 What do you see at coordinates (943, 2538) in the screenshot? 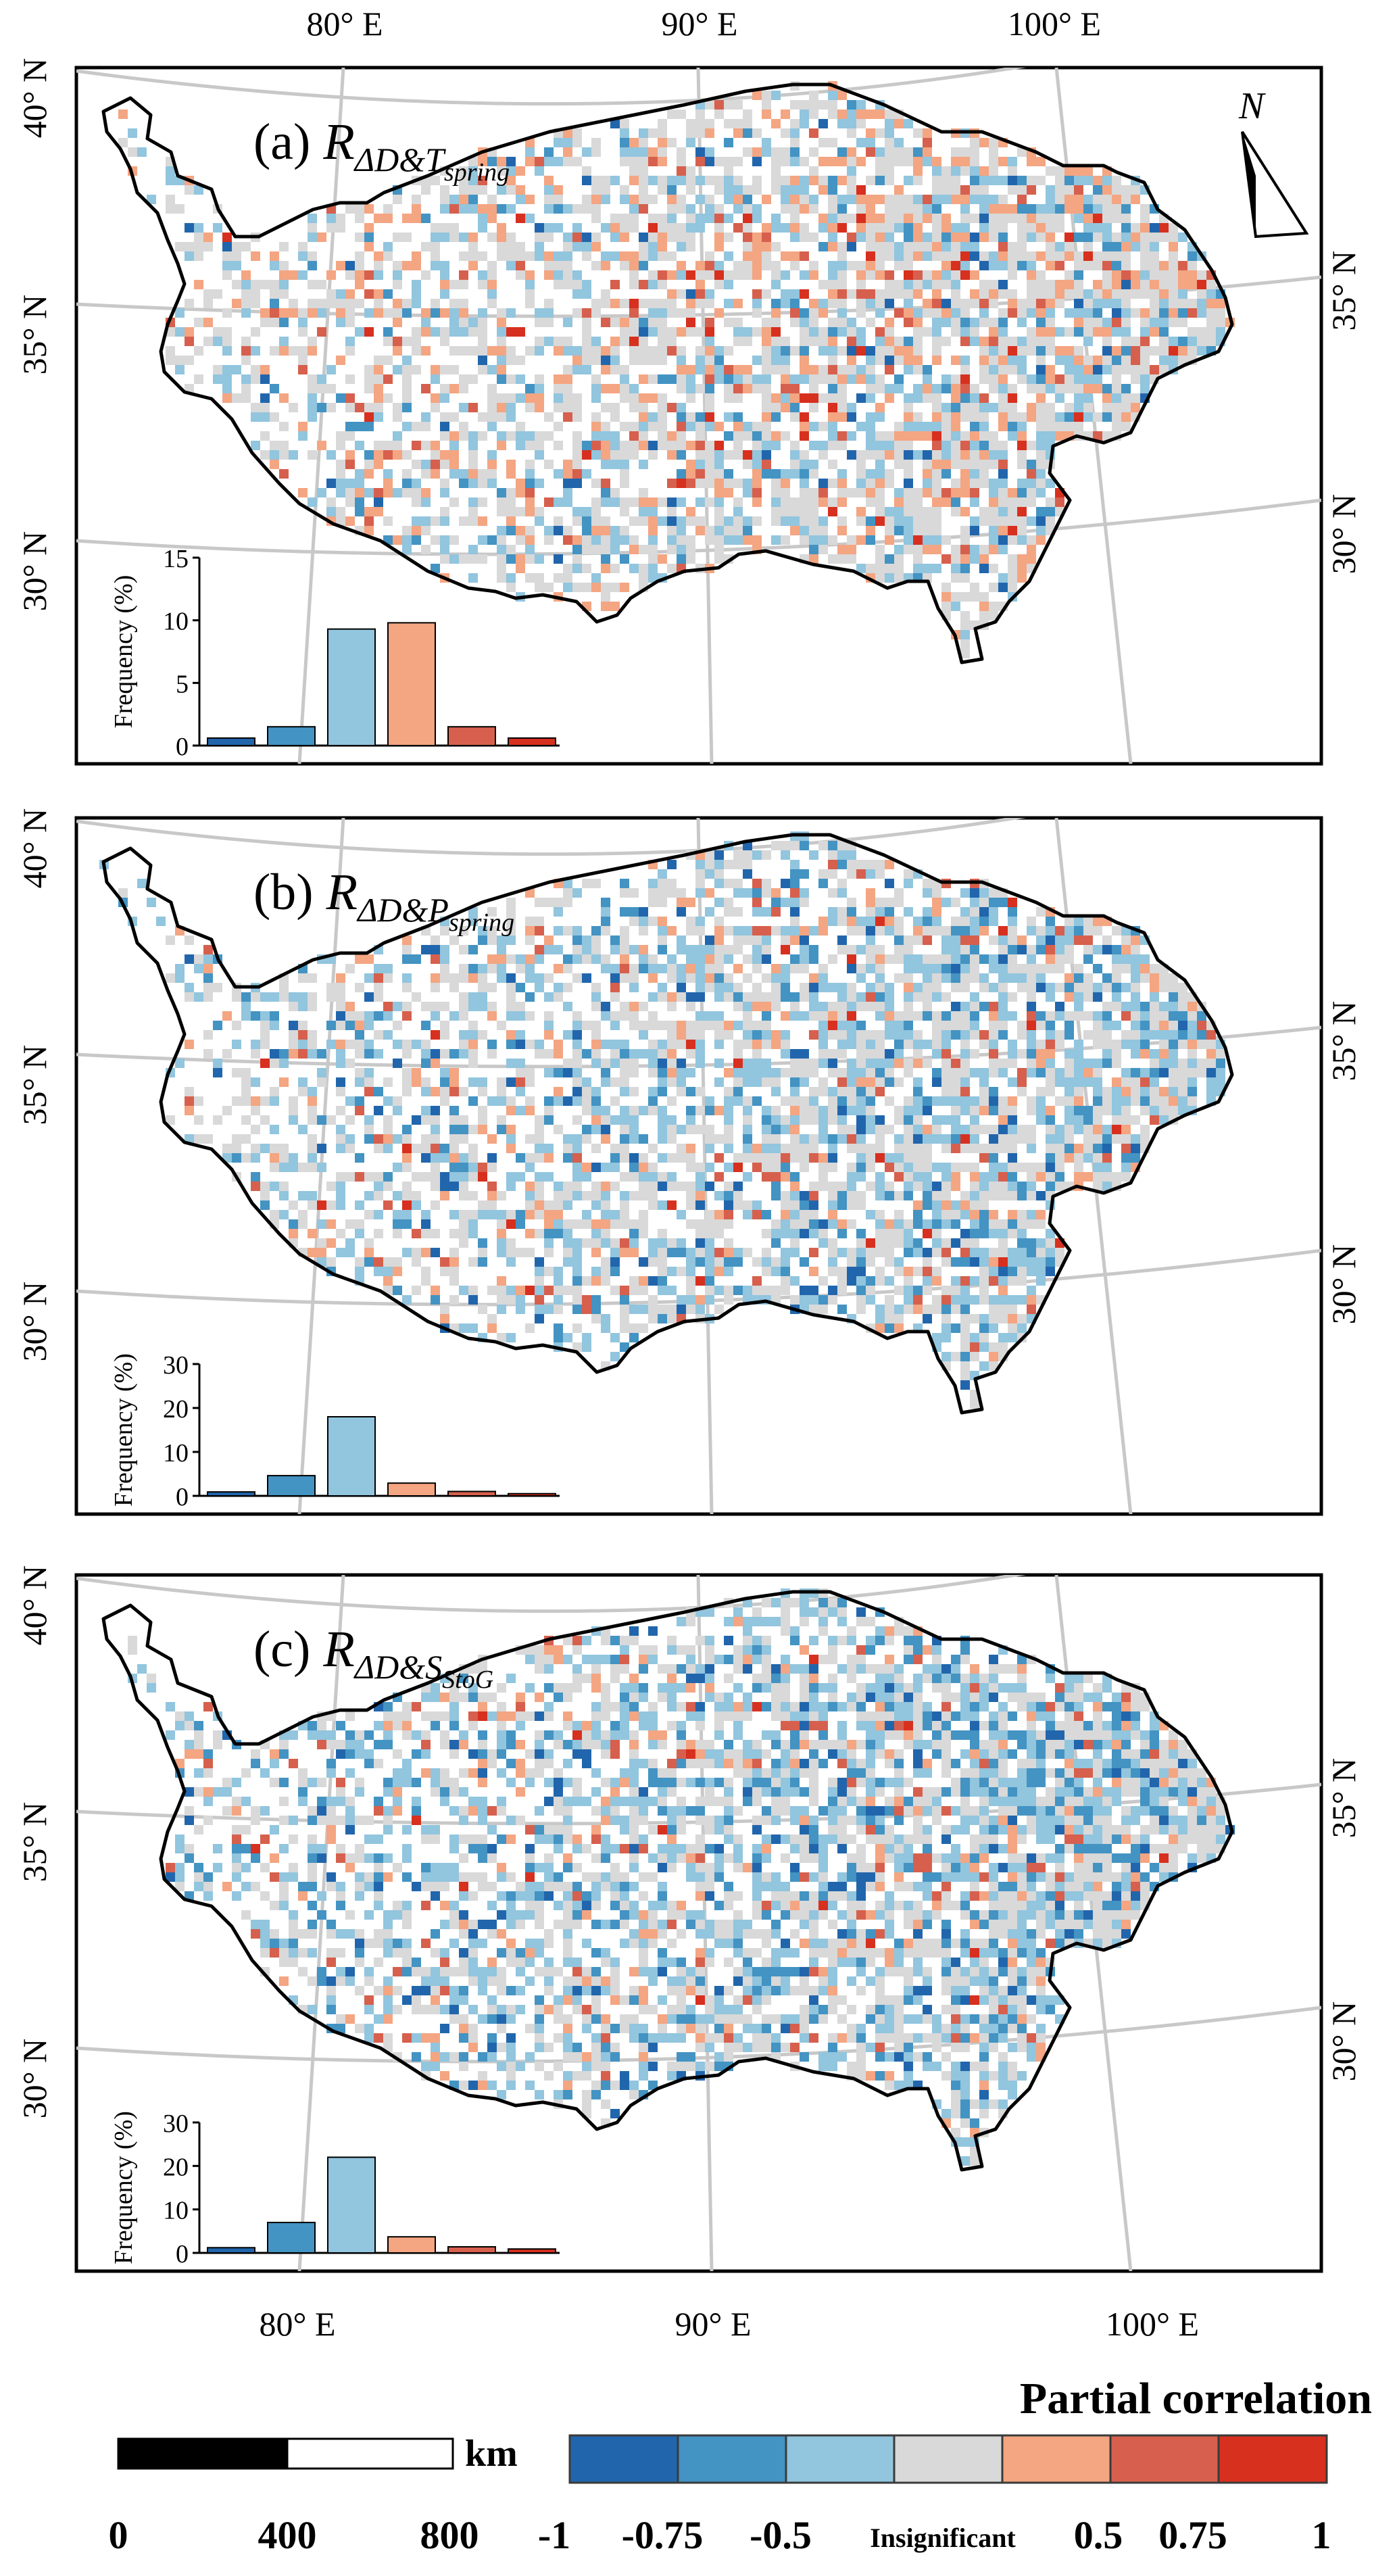
I see `legend-tick-insignificant: Insignificant` at bounding box center [943, 2538].